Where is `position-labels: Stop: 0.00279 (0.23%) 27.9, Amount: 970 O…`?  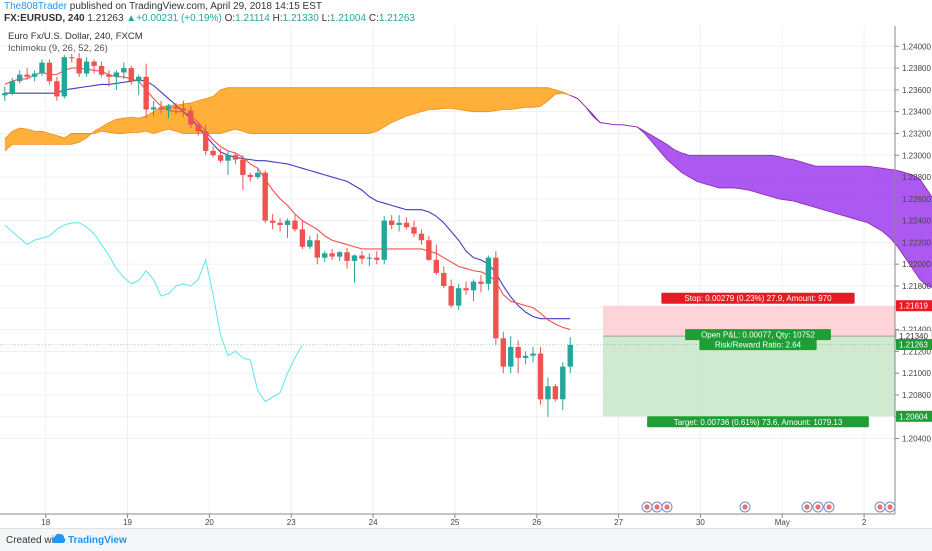
position-labels: Stop: 0.00279 (0.23%) 27.9, Amount: 970 O… is located at coordinates (758, 360).